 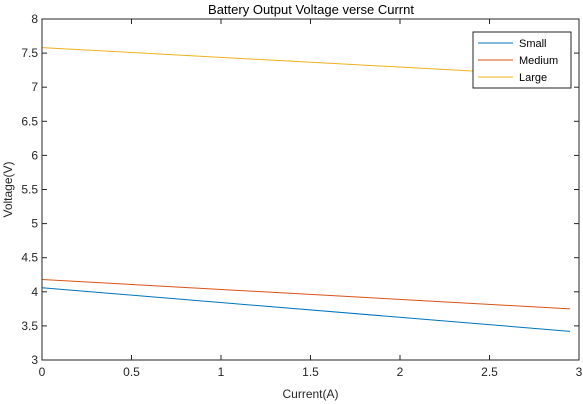 I want to click on y-axis-label: Voltage(V), so click(x=8, y=189).